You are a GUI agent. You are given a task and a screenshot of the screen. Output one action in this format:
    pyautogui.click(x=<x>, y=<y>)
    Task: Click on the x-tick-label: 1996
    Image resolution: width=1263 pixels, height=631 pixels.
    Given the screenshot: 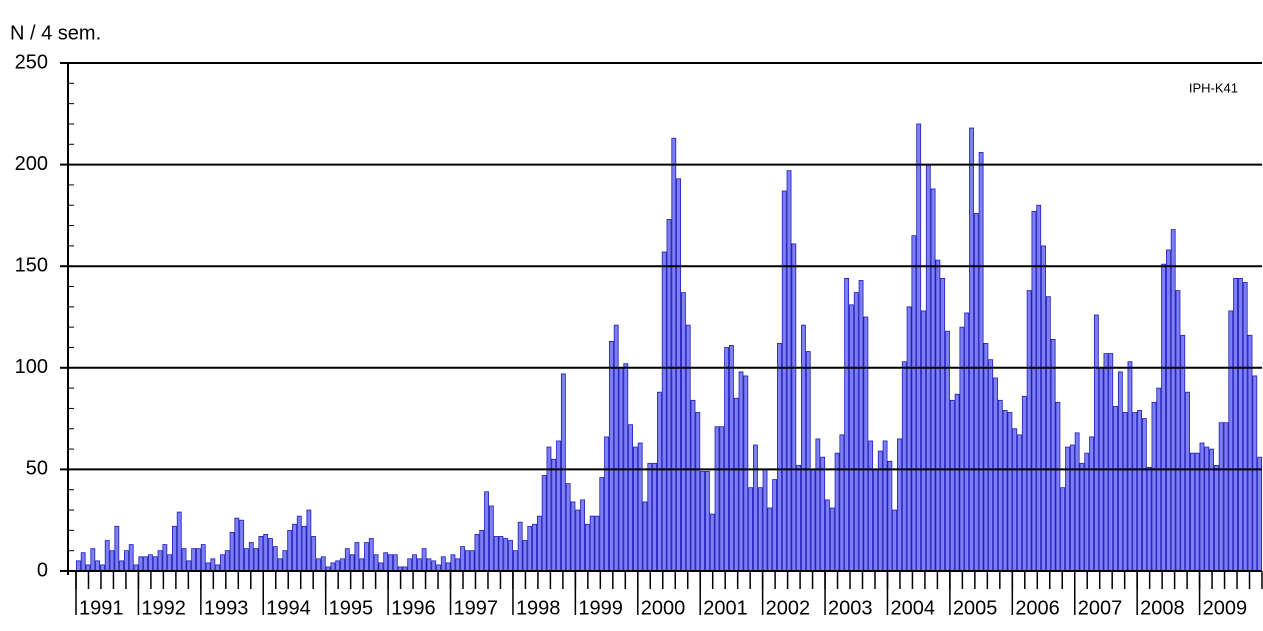 What is the action you would take?
    pyautogui.click(x=413, y=608)
    